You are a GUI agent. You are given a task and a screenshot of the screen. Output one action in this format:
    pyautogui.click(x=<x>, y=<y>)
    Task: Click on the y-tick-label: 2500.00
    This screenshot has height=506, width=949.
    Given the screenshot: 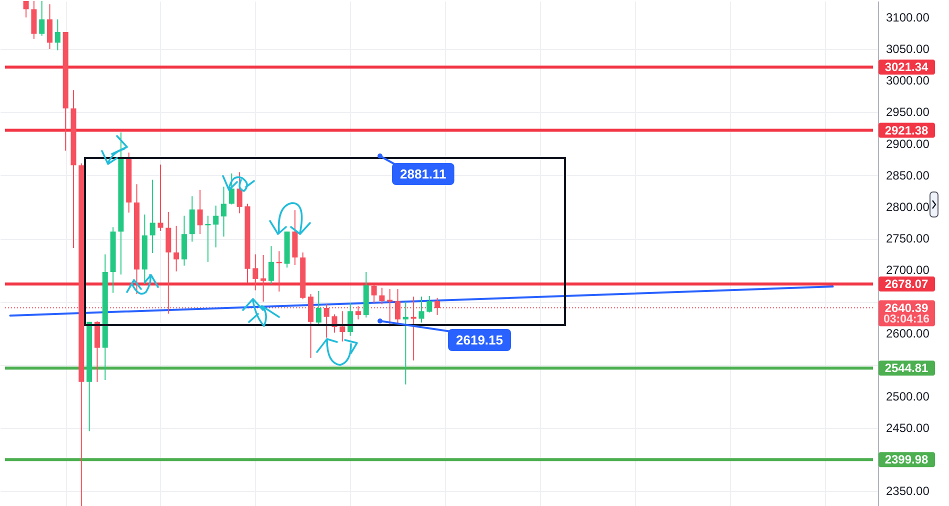 What is the action you would take?
    pyautogui.click(x=908, y=396)
    